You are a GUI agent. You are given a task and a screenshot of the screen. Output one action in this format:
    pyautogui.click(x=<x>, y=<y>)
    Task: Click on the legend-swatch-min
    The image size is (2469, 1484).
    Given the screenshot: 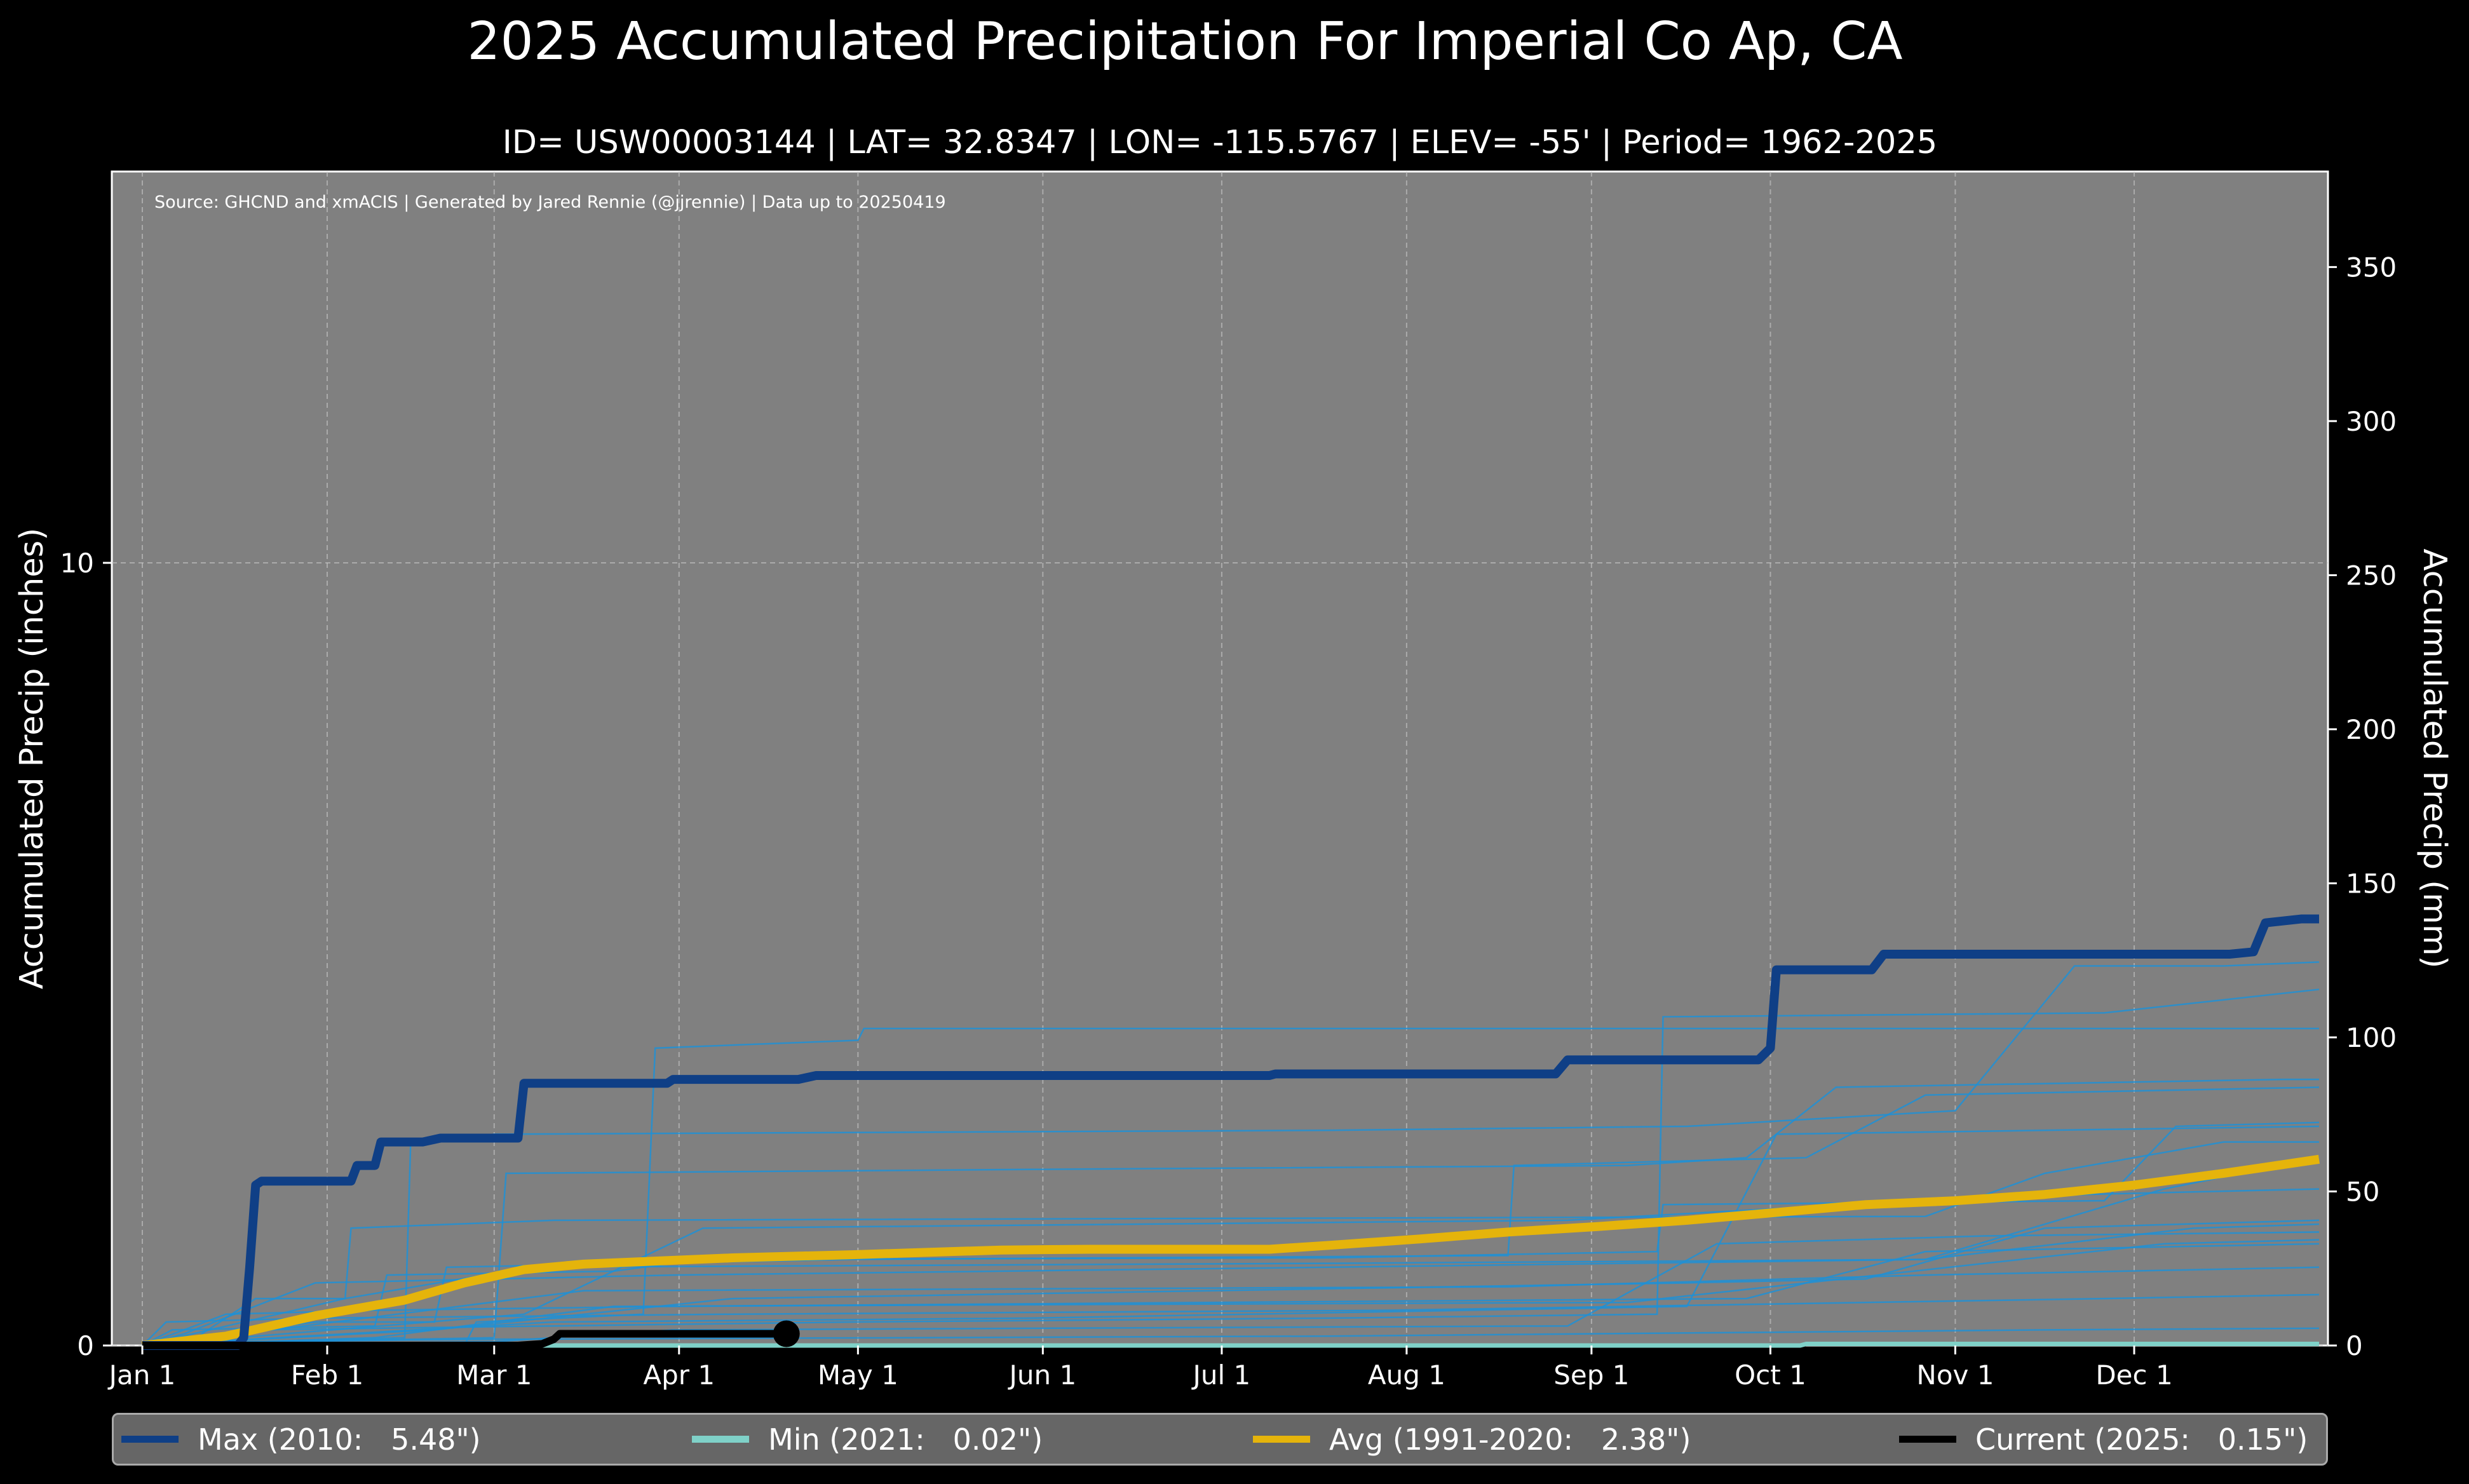 What is the action you would take?
    pyautogui.click(x=721, y=1439)
    